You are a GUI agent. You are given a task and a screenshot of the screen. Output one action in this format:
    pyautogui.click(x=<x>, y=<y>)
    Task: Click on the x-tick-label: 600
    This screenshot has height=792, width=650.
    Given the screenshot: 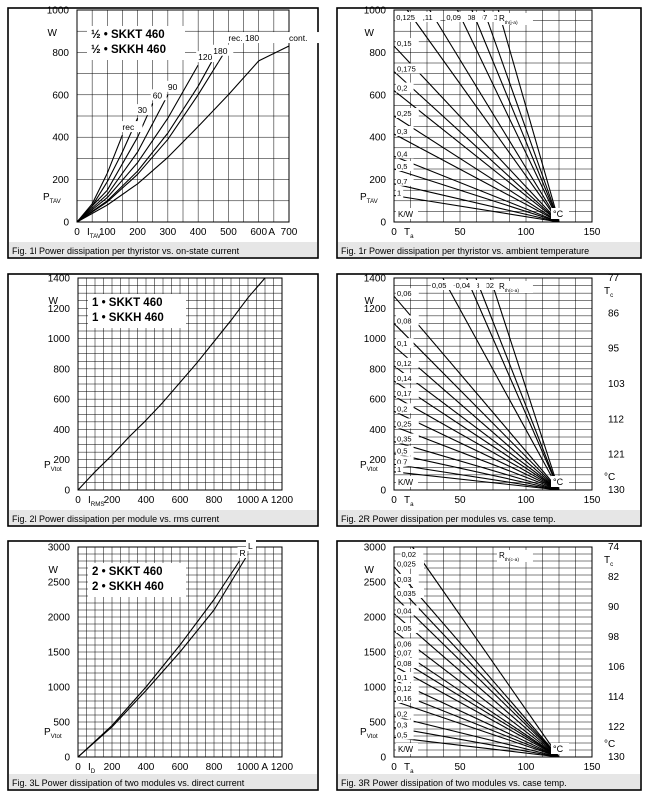 What is the action you would take?
    pyautogui.click(x=258, y=232)
    